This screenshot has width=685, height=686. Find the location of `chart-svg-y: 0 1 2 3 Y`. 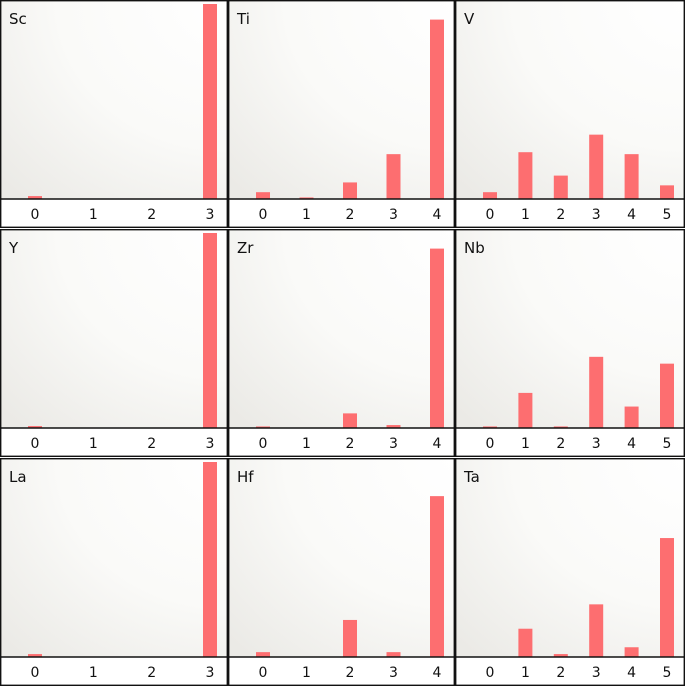

chart-svg-y: 0 1 2 3 Y is located at coordinates (114, 343).